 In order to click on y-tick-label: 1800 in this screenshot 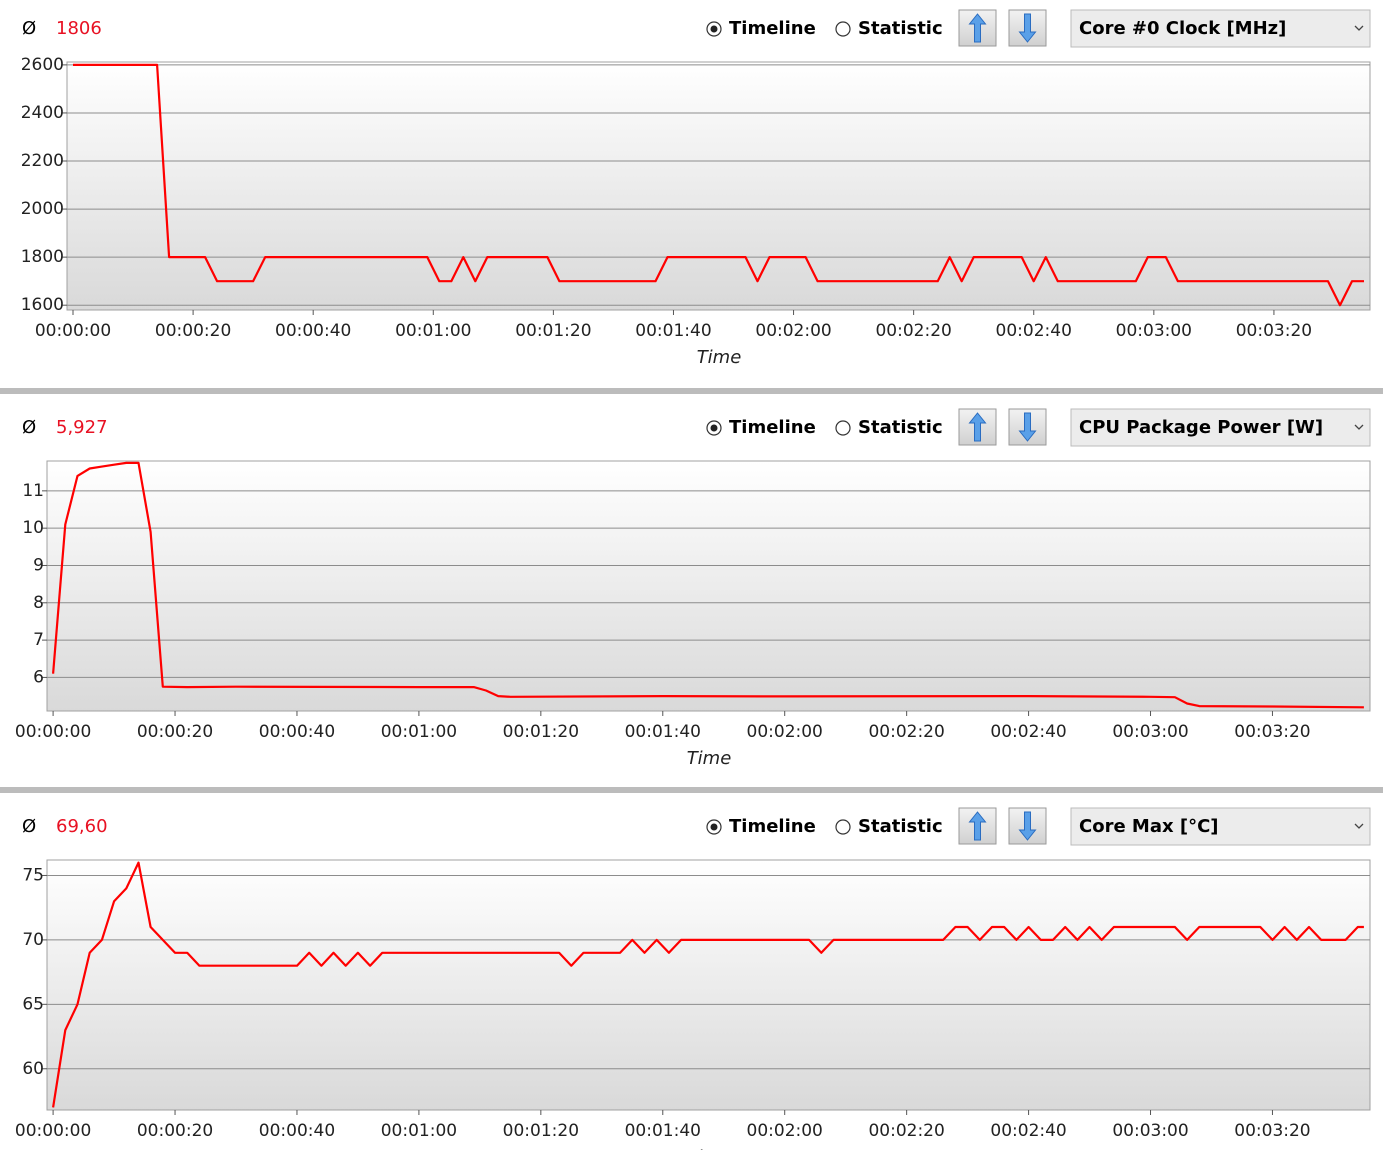, I will do `click(42, 257)`.